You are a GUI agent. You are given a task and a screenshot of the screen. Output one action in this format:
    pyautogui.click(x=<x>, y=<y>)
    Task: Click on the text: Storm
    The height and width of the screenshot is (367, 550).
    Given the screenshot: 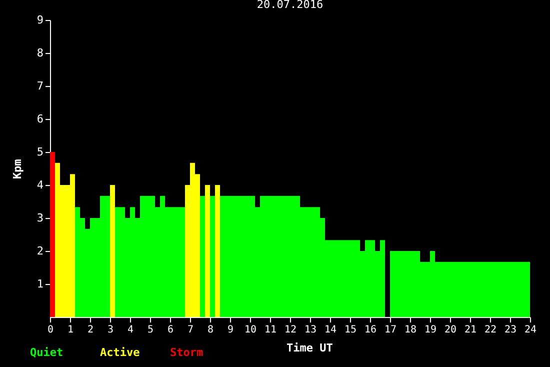 What is the action you would take?
    pyautogui.click(x=187, y=352)
    